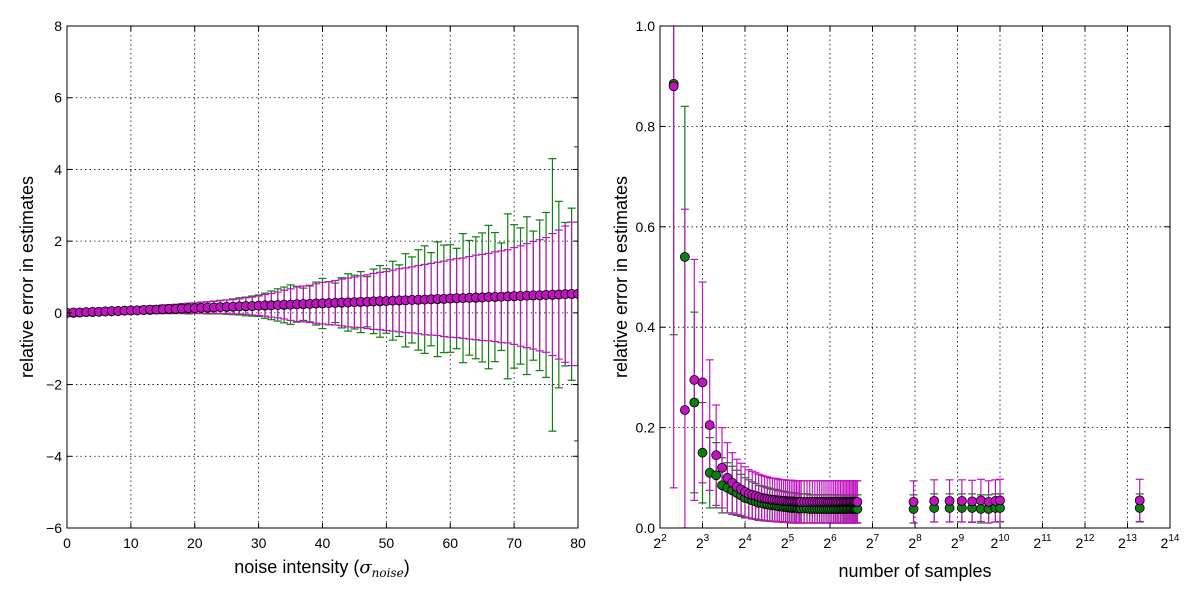 The width and height of the screenshot is (1200, 600). Describe the element at coordinates (58, 169) in the screenshot. I see `left-y-tick-label: 4` at that location.